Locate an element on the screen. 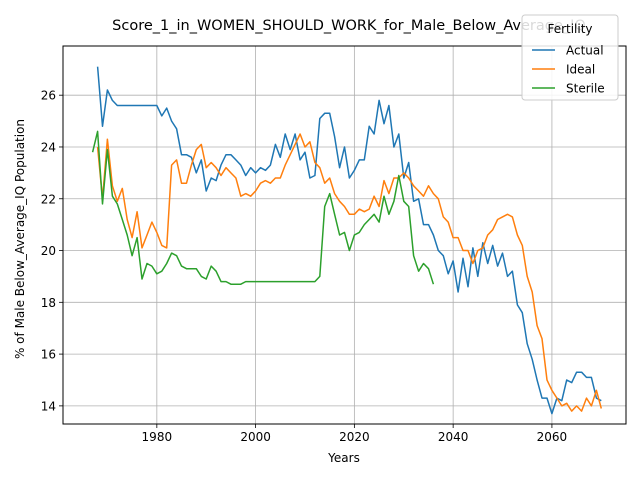 This screenshot has height=484, width=640. legend-label-sterile: Sterile is located at coordinates (585, 89).